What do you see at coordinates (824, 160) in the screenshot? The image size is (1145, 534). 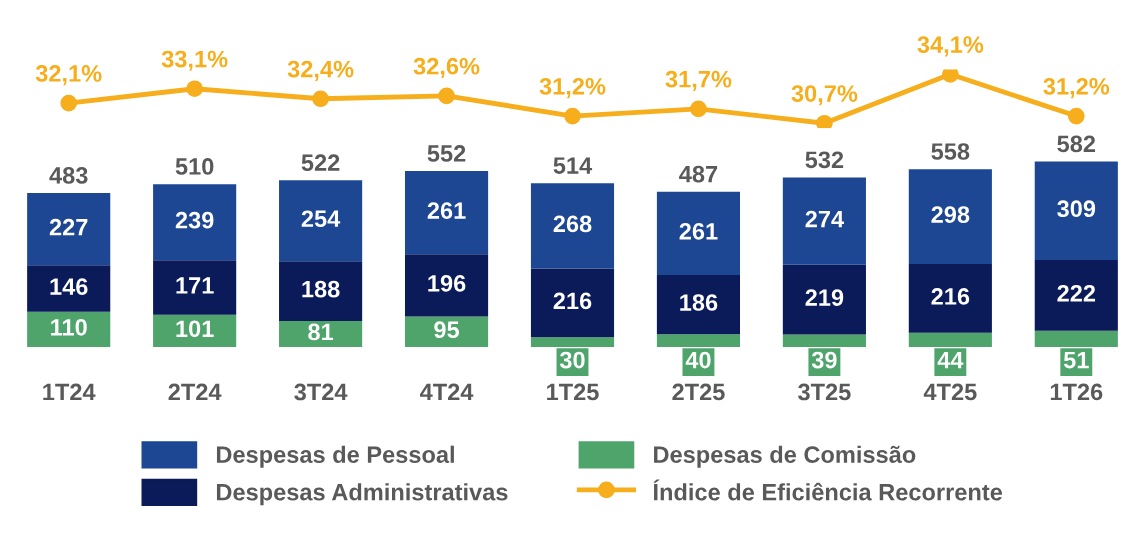 I see `total-label: 532` at bounding box center [824, 160].